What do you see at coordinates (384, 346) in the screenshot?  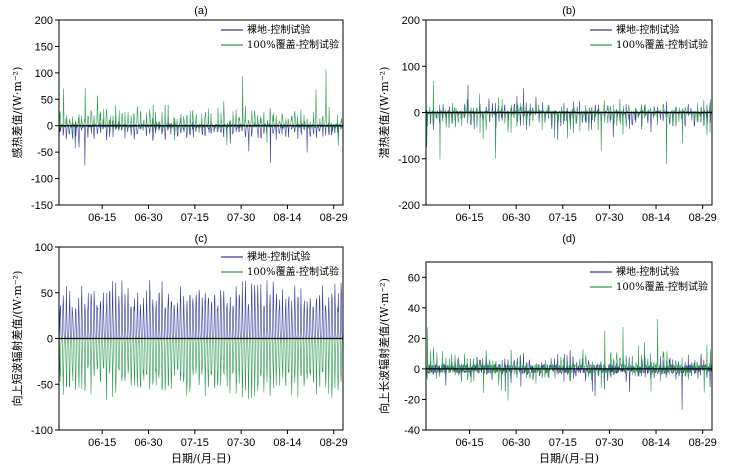 I see `y-axis-label: 向上长波辐射差值/(W·m⁻²)` at bounding box center [384, 346].